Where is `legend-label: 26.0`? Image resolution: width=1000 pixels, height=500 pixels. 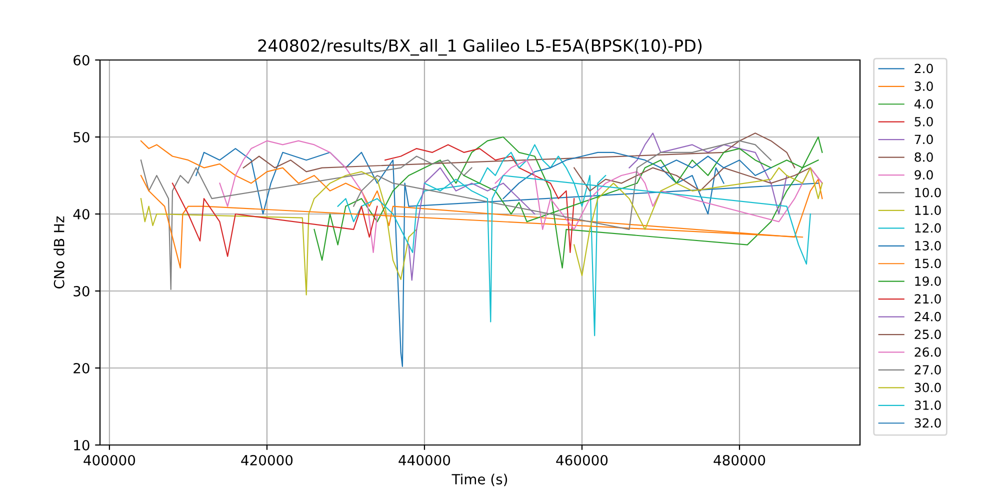
legend-label: 26.0 is located at coordinates (927, 352).